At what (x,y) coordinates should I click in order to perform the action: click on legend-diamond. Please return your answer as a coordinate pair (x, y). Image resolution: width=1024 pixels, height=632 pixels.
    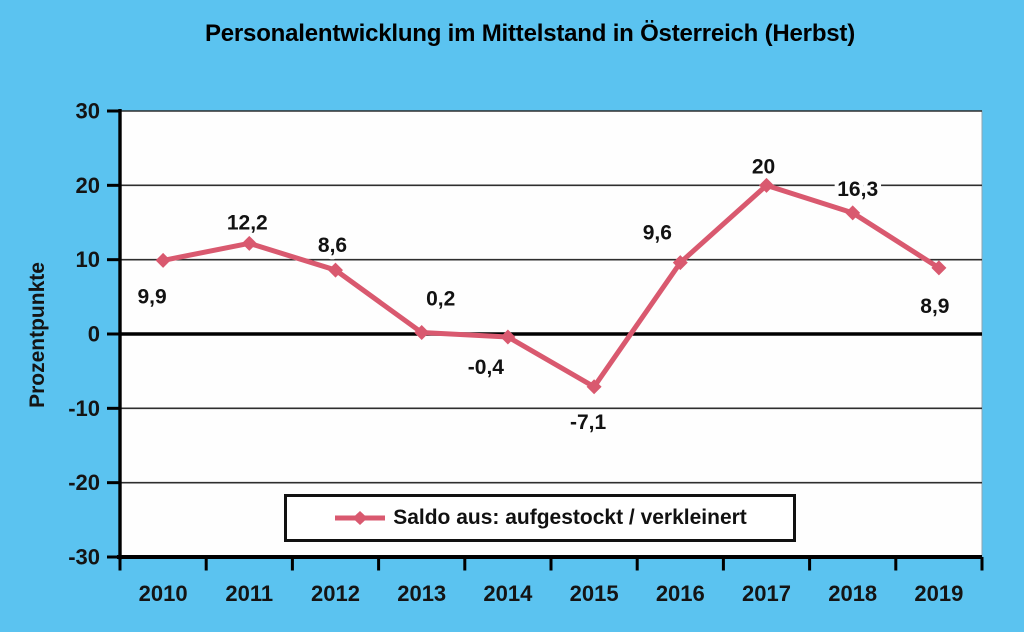
    Looking at the image, I should click on (360, 518).